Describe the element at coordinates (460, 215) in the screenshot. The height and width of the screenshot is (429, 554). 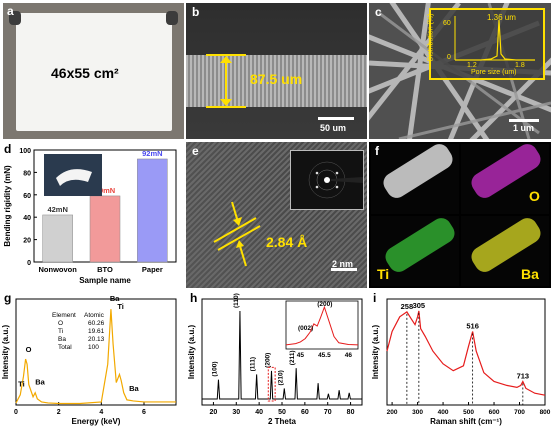
I see `panel-f-eds-maps: O Ti Ba f` at that location.